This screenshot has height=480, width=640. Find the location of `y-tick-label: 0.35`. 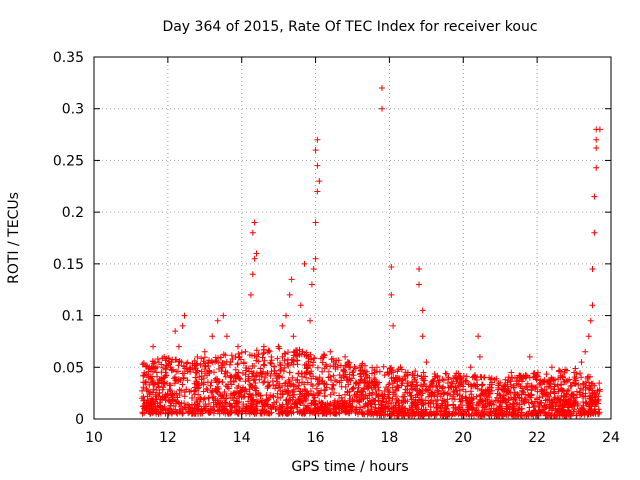

y-tick-label: 0.35 is located at coordinates (68, 58).